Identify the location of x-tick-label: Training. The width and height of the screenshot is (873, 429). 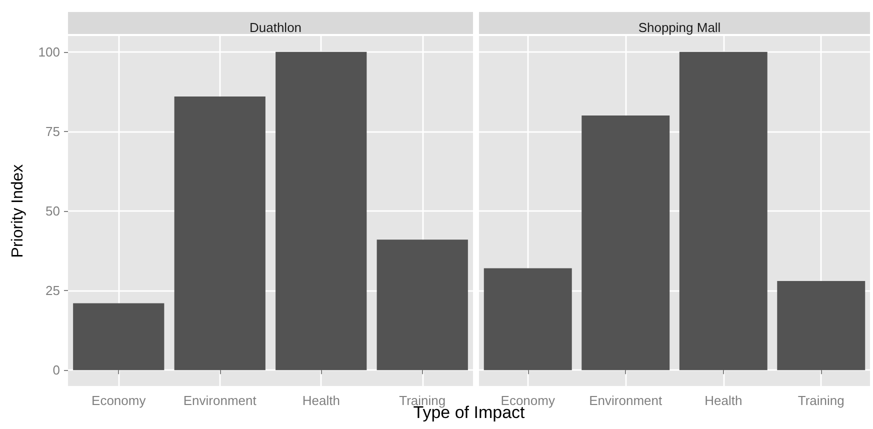
(821, 400).